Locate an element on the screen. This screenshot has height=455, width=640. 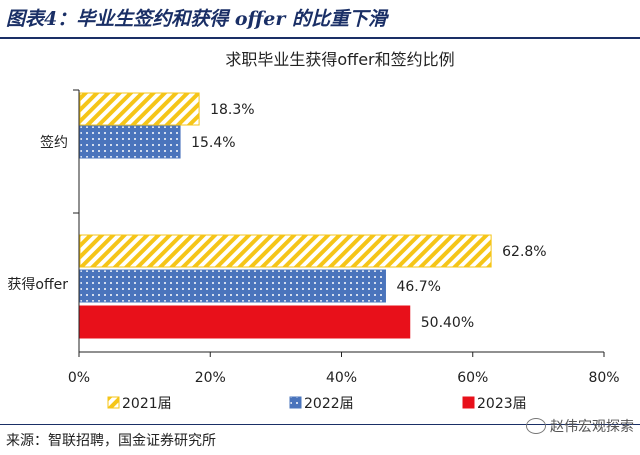
watermark-text: 赵伟宏观探索 is located at coordinates (592, 427).